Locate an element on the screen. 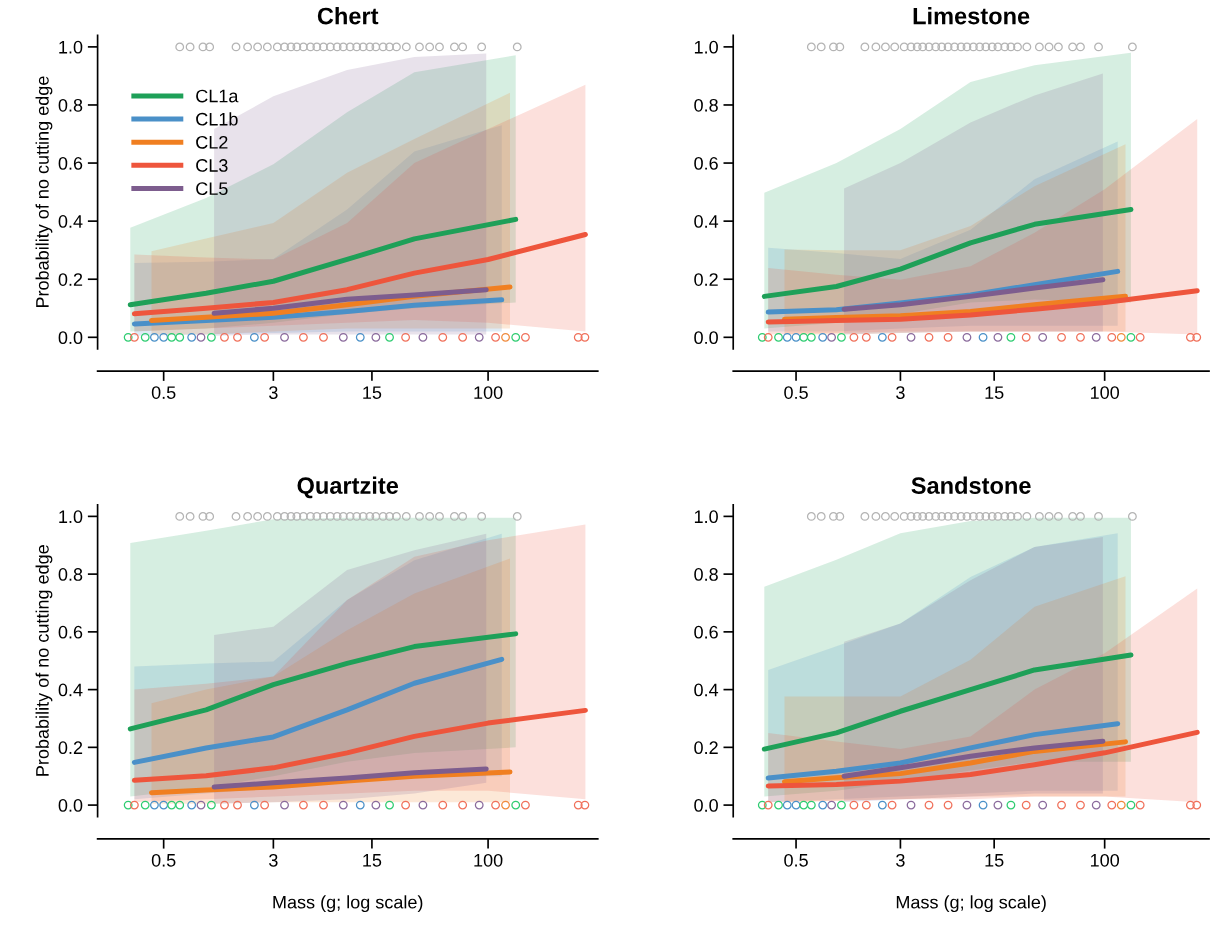  chart-title: Limestone is located at coordinates (971, 16).